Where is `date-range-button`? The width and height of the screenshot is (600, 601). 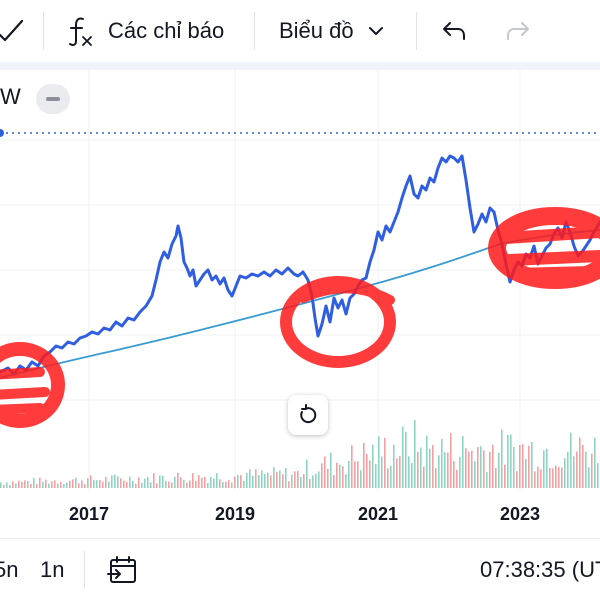 date-range-button is located at coordinates (122, 570).